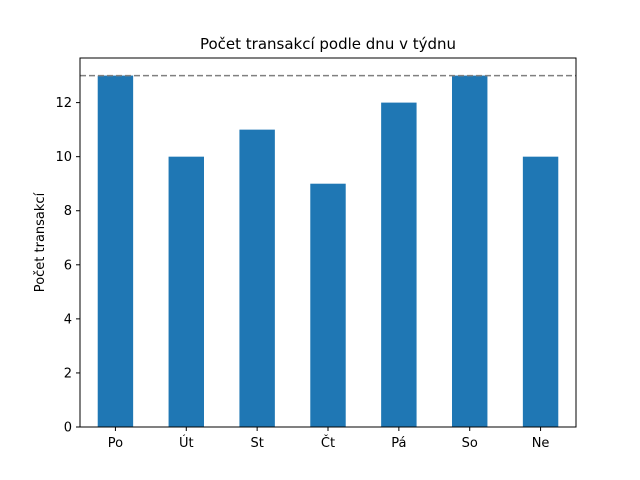 The width and height of the screenshot is (640, 480). I want to click on x-tick-label-2: St, so click(256, 443).